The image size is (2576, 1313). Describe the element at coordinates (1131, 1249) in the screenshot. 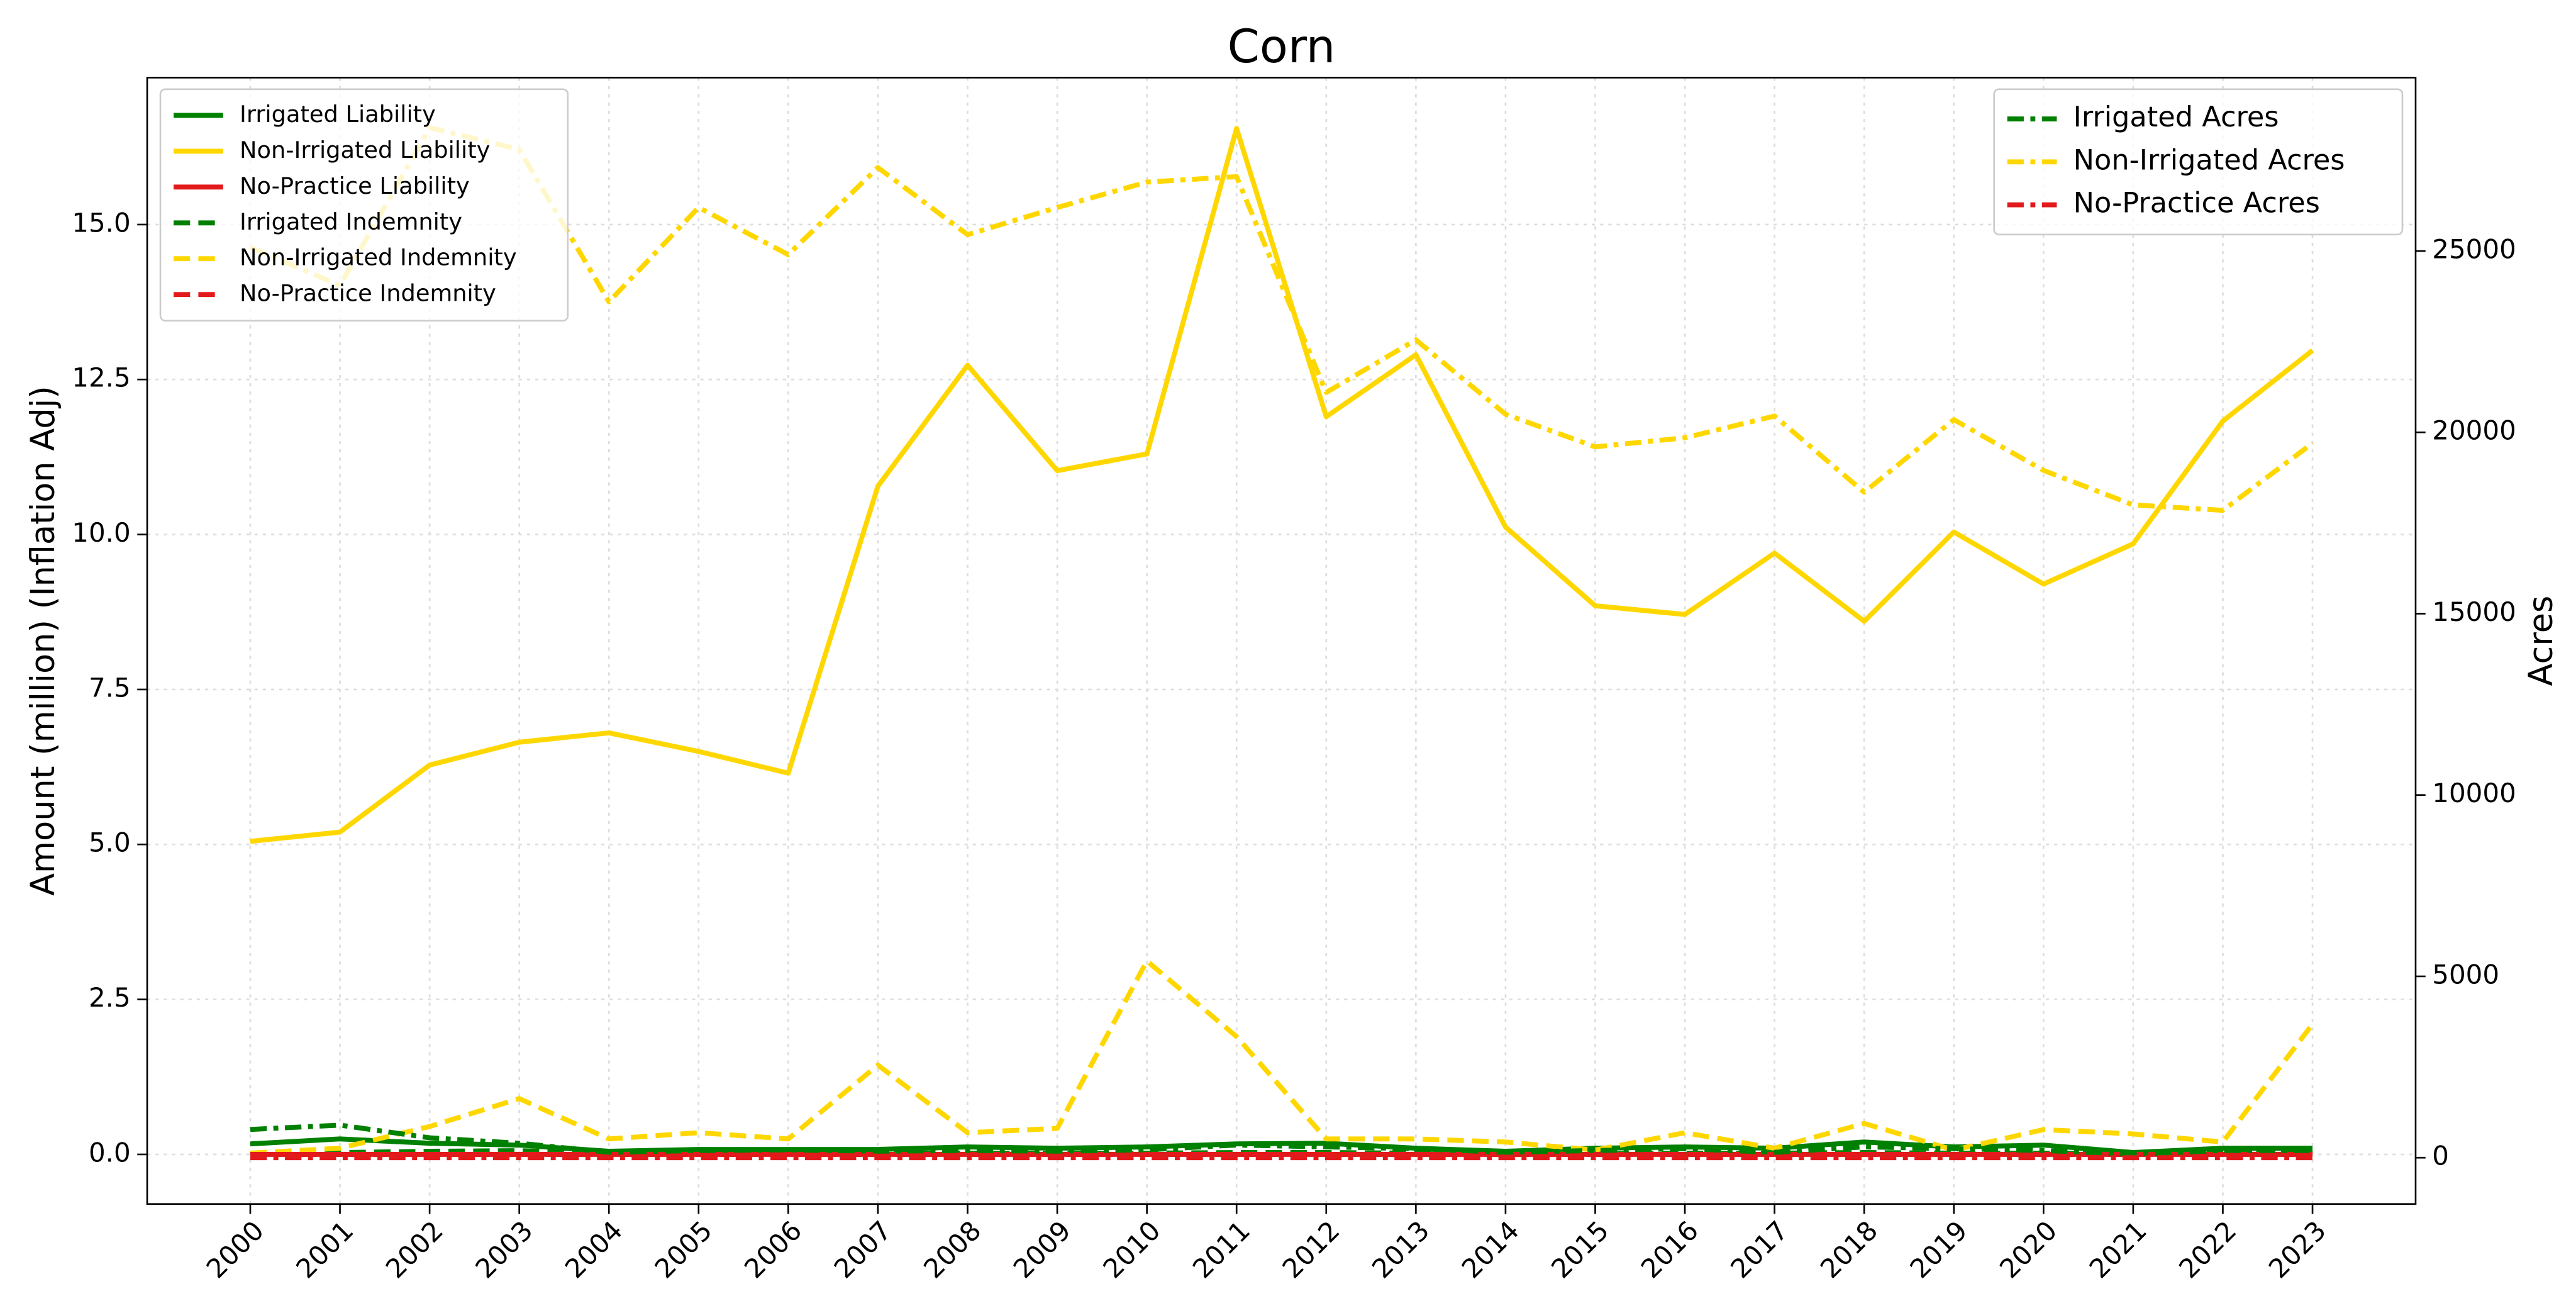

I see `x-tick-label: 2010` at that location.